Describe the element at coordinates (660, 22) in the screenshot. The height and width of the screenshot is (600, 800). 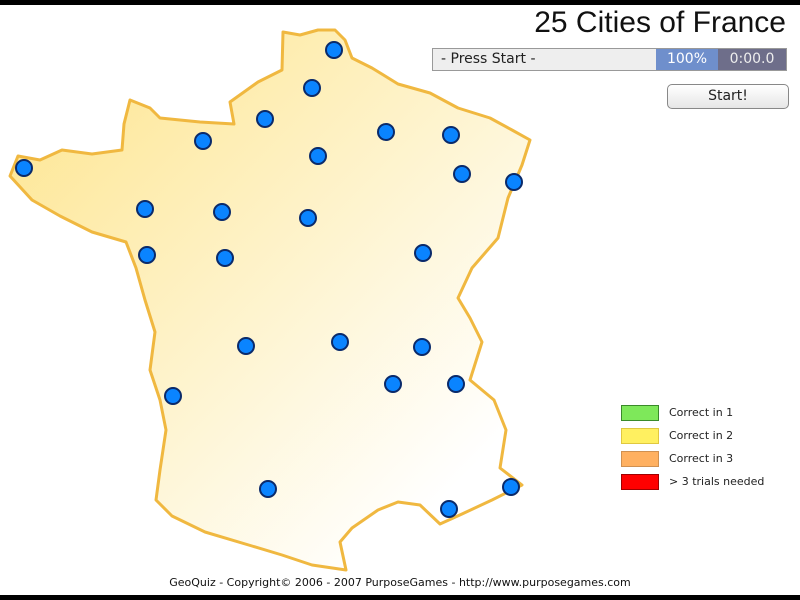
I see `quiz-title: 25 Cities of France` at that location.